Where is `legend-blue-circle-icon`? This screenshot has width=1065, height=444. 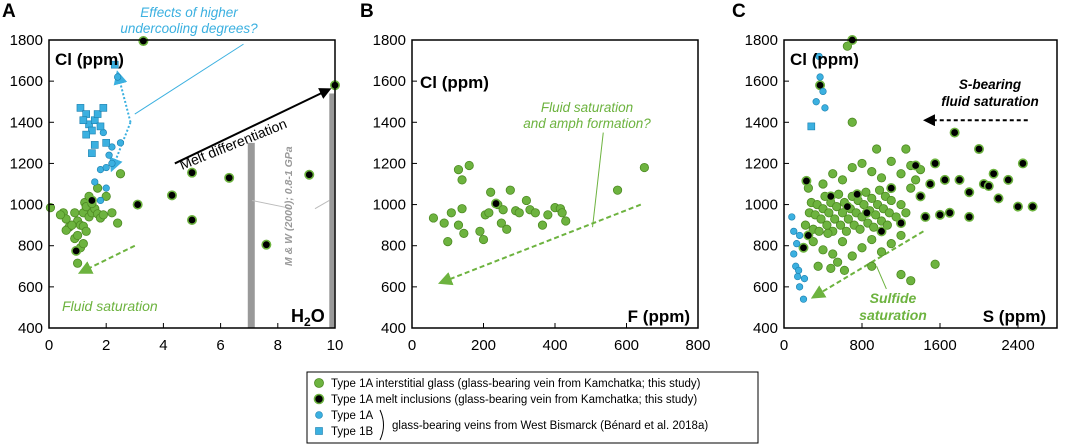 legend-blue-circle-icon is located at coordinates (319, 415).